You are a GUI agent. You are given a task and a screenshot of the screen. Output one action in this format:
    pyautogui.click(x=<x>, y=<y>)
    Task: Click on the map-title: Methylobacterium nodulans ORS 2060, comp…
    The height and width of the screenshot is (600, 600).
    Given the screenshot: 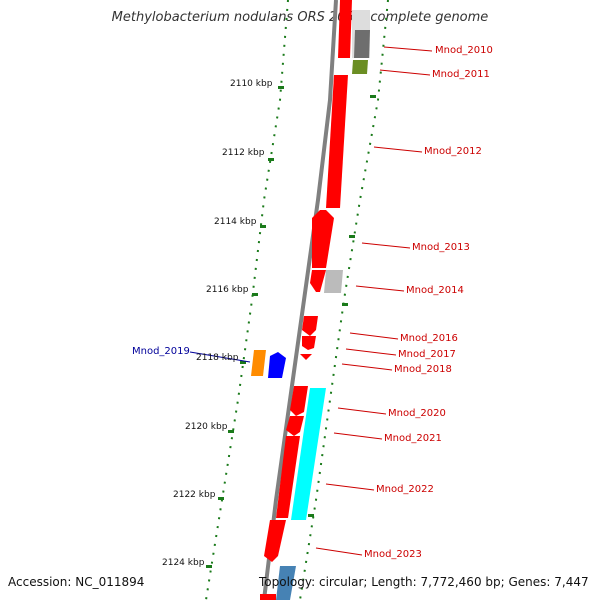 What is the action you would take?
    pyautogui.click(x=300, y=17)
    